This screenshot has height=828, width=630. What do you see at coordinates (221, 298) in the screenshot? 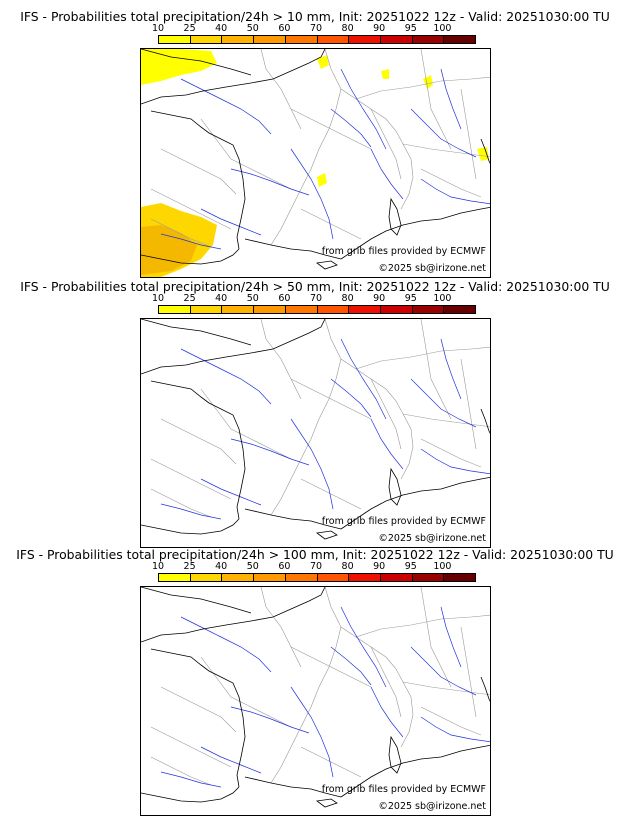
I see `colorbar-tick-label: 40` at bounding box center [221, 298].